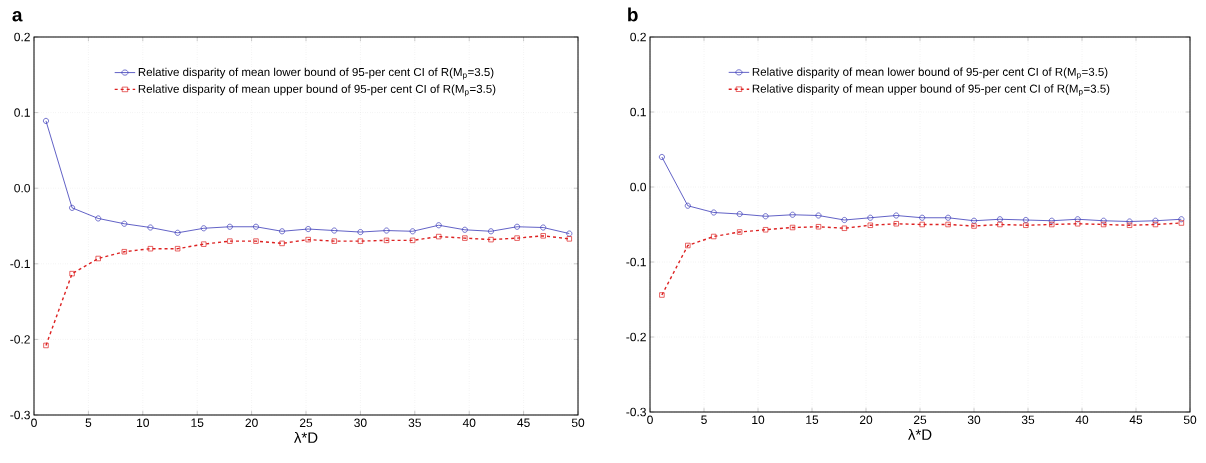 The height and width of the screenshot is (463, 1206). Describe the element at coordinates (812, 419) in the screenshot. I see `x-tick-label: 15` at that location.